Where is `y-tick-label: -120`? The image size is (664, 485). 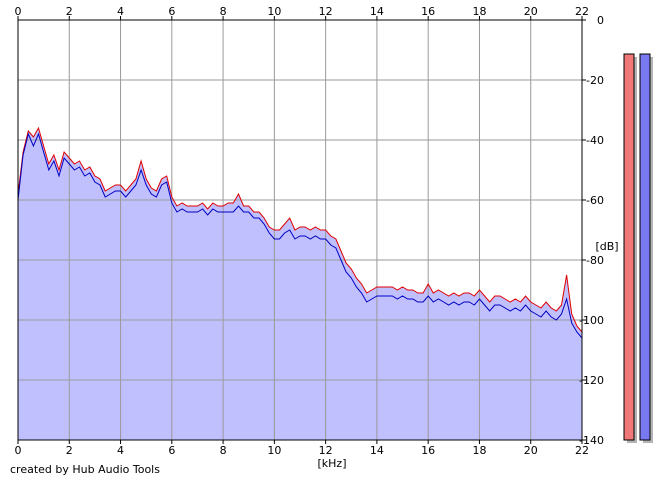 y-tick-label: -120 is located at coordinates (591, 380).